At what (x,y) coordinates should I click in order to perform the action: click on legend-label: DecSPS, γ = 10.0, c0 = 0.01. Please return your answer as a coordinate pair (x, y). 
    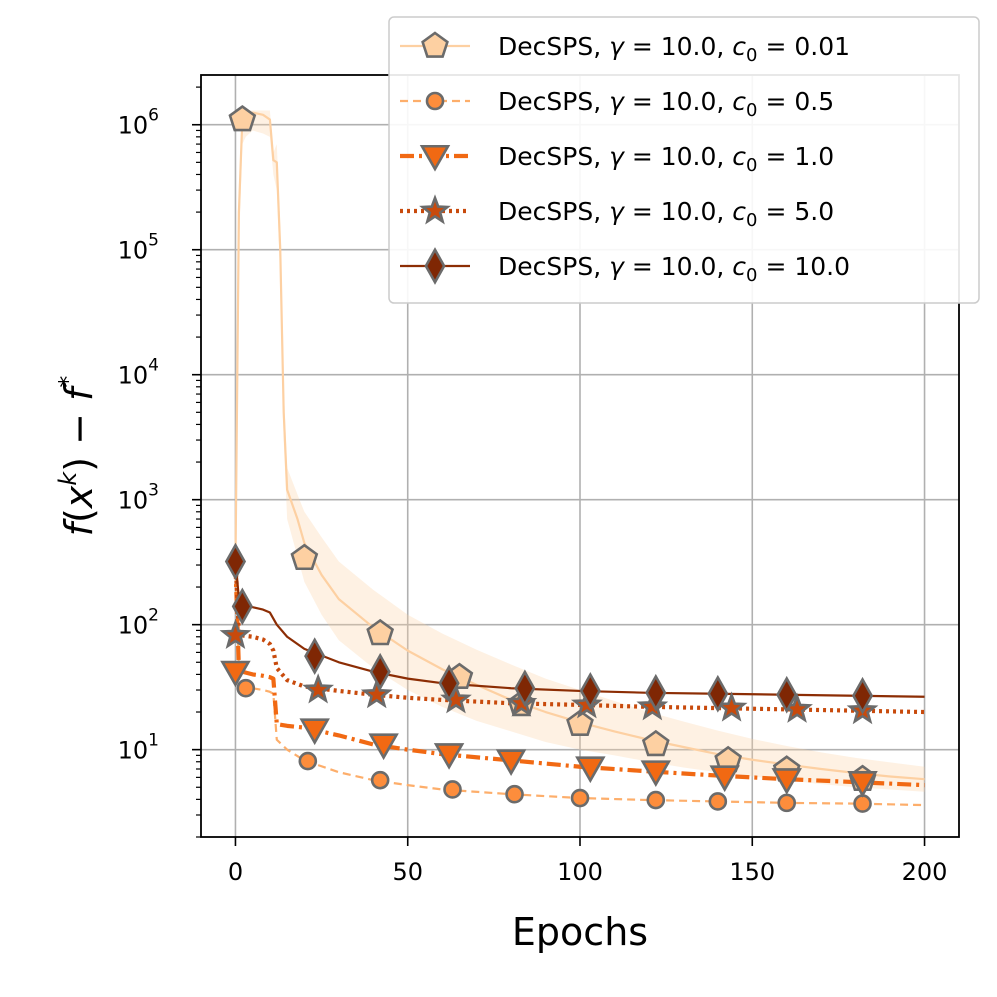
    Looking at the image, I should click on (674, 49).